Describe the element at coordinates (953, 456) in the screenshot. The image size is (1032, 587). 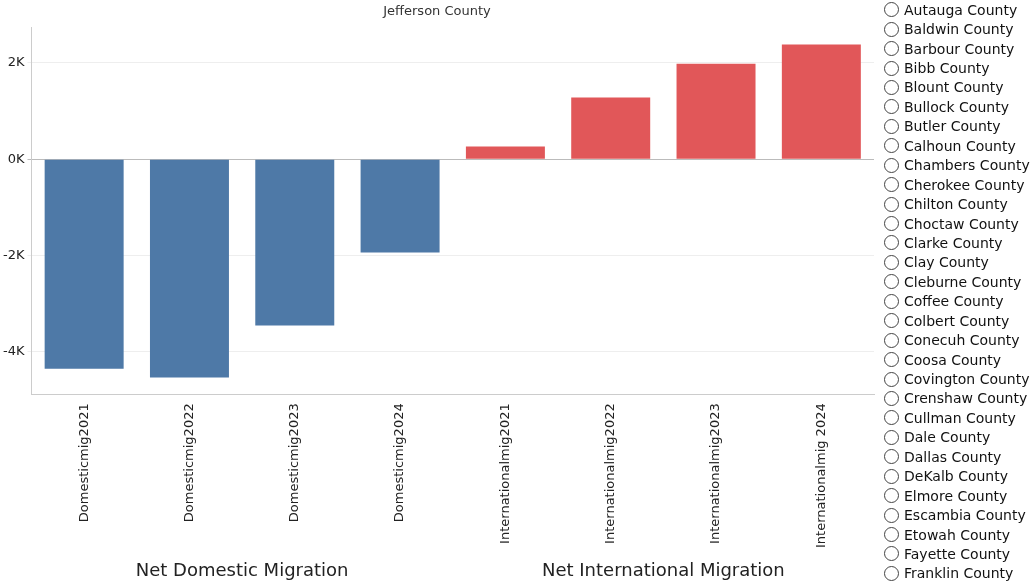
I see `text: Dallas County` at that location.